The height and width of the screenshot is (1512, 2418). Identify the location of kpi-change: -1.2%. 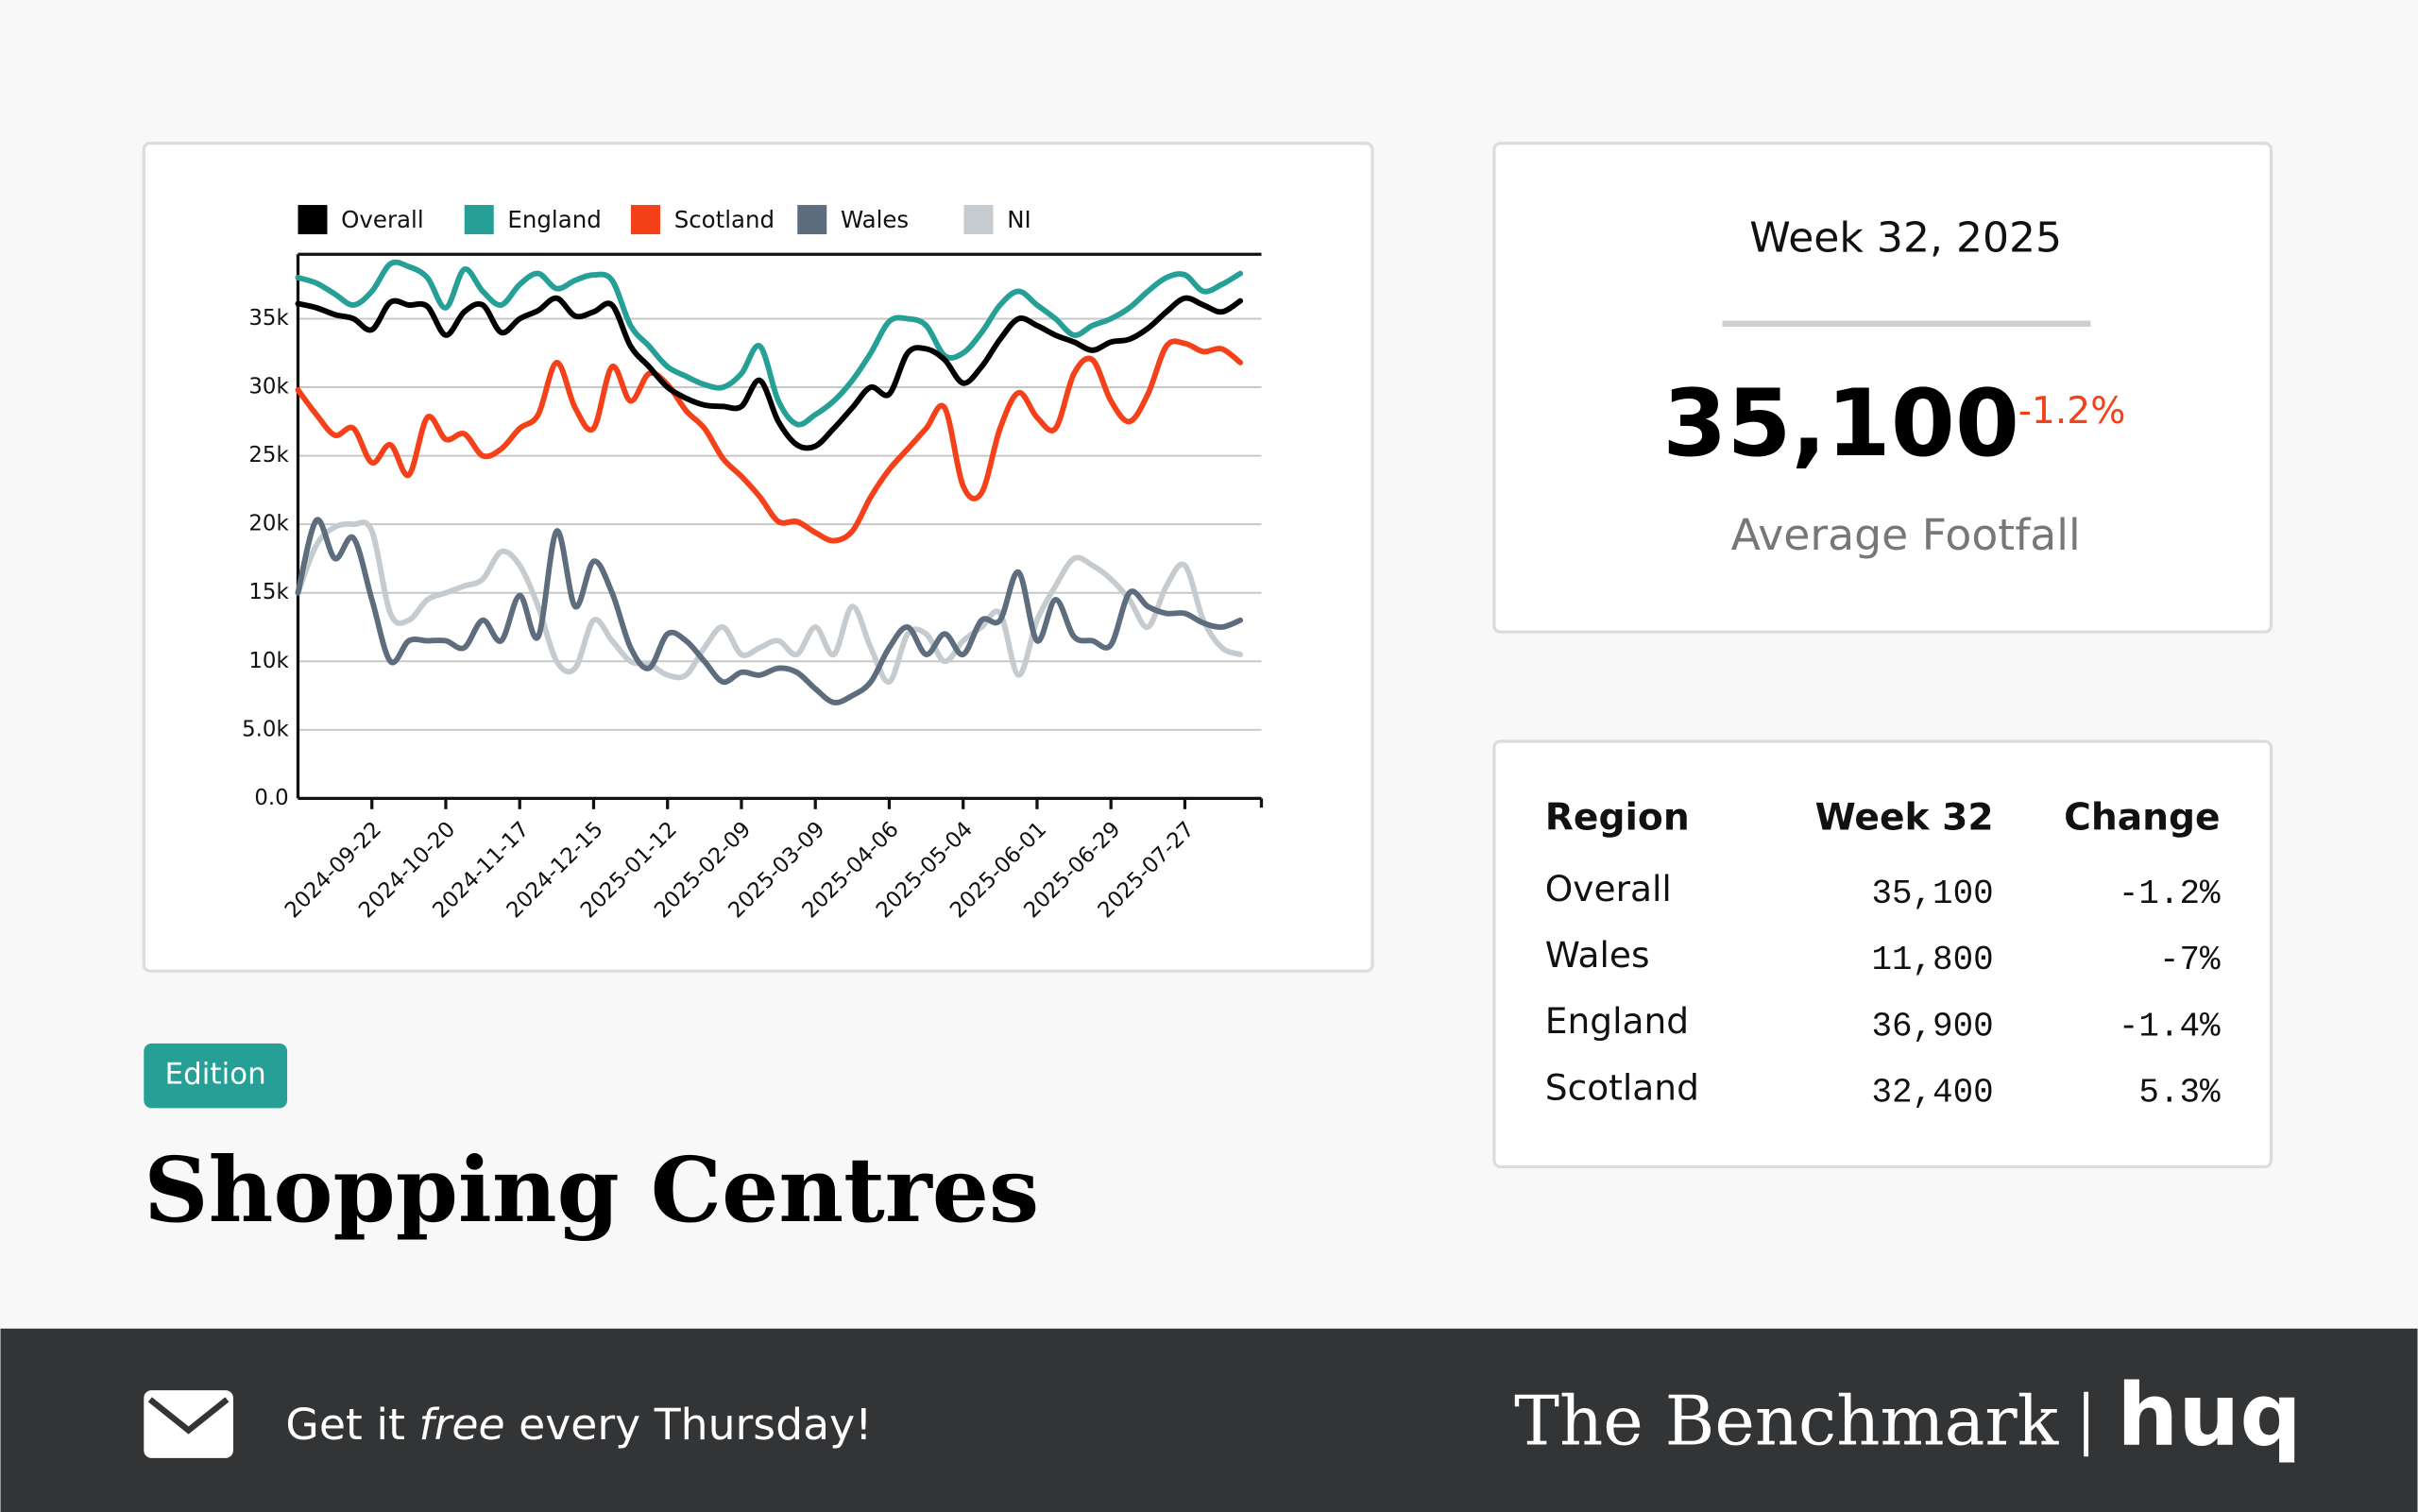
(2072, 411).